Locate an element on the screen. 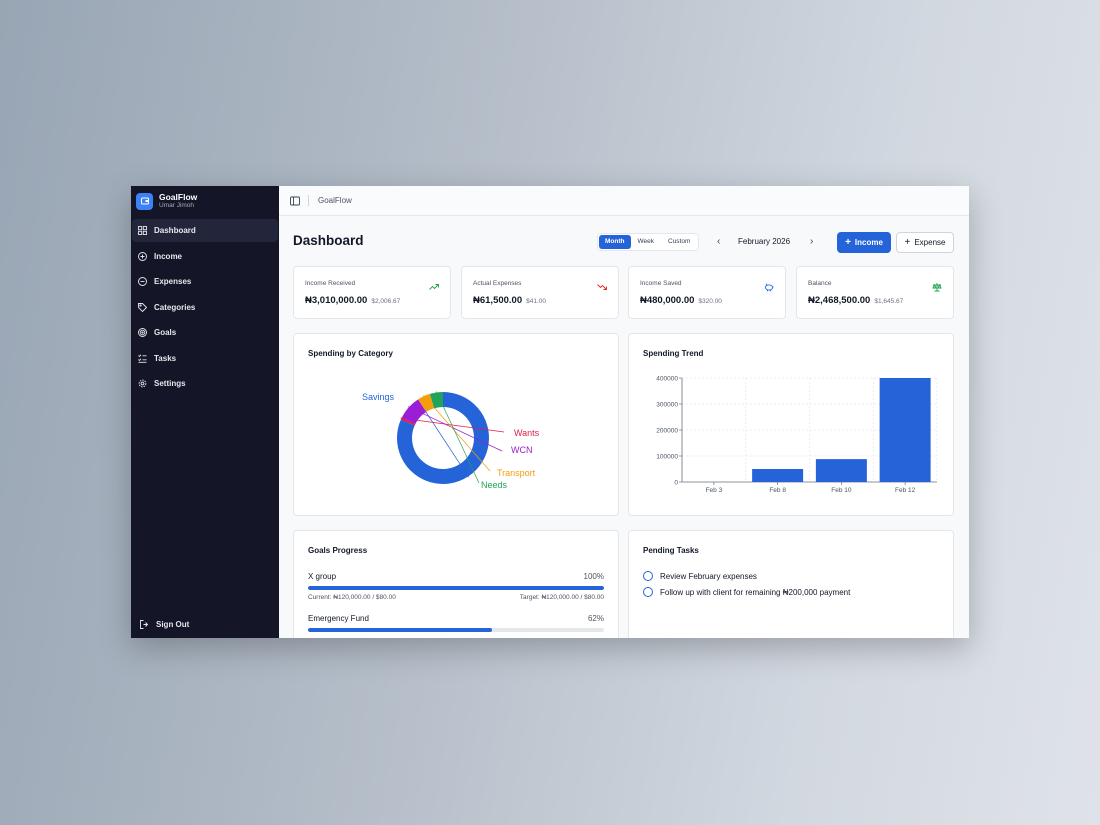 This screenshot has height=825, width=1100. donut-label: Transport is located at coordinates (516, 473).